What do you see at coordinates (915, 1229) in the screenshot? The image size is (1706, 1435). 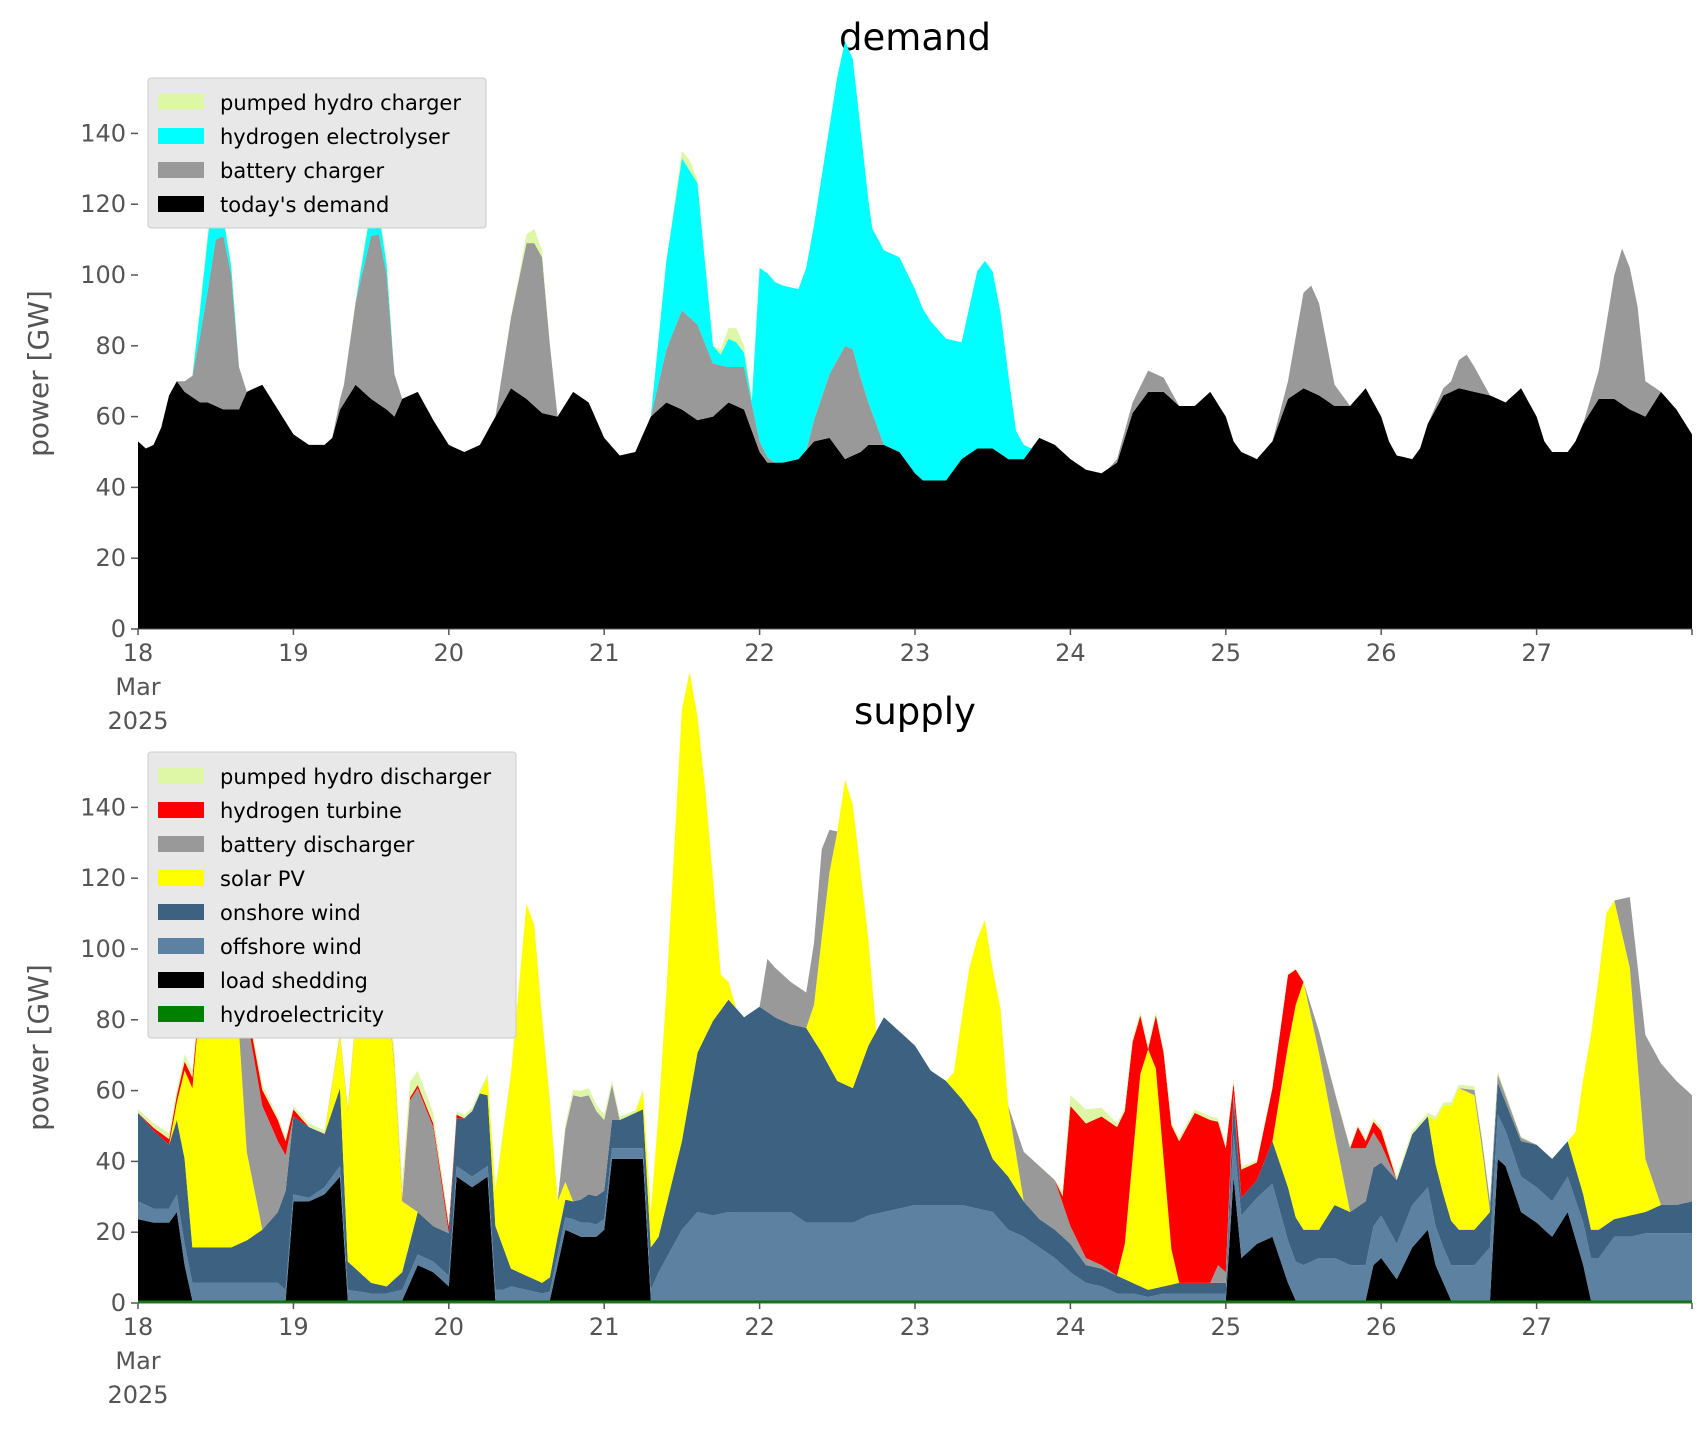 I see `area-load-shedding` at bounding box center [915, 1229].